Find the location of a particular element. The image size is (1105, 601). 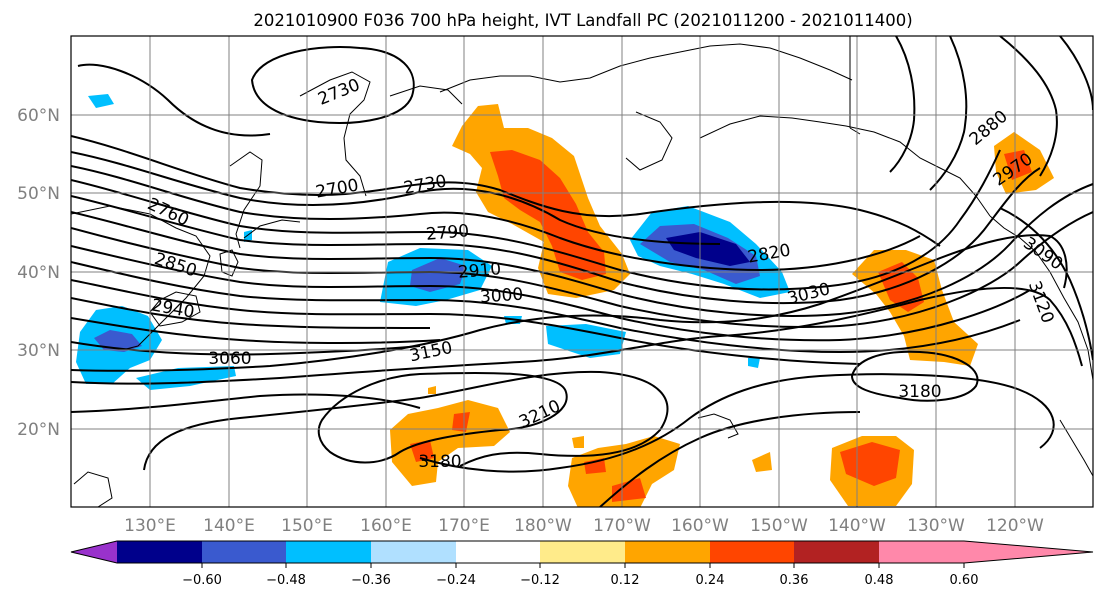

colorbar-extend-min is located at coordinates (94, 552).